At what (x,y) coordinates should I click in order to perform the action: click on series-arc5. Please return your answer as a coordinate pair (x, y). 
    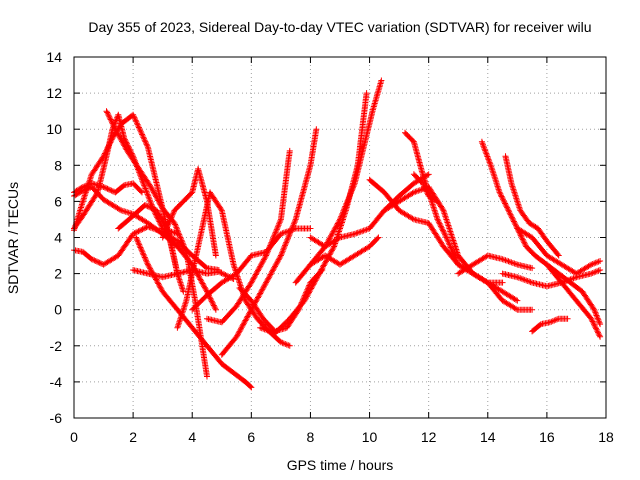
    Looking at the image, I should click on (156, 244).